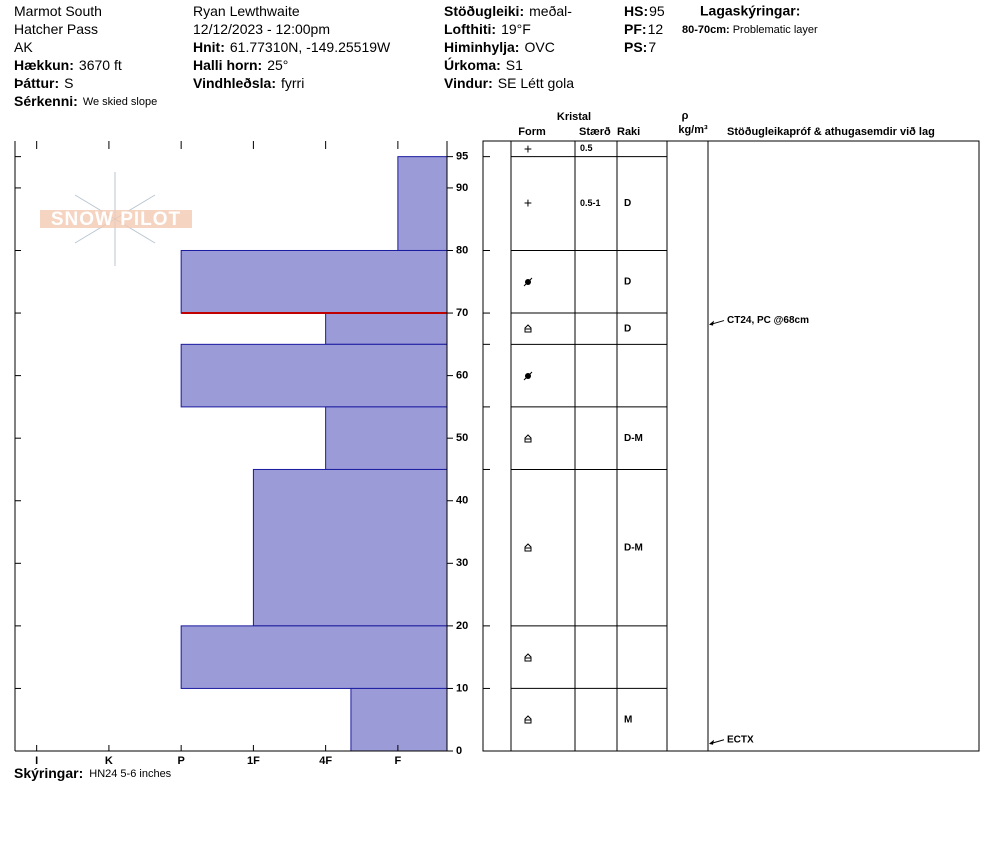  Describe the element at coordinates (36, 761) in the screenshot. I see `x-tick-label: I` at that location.